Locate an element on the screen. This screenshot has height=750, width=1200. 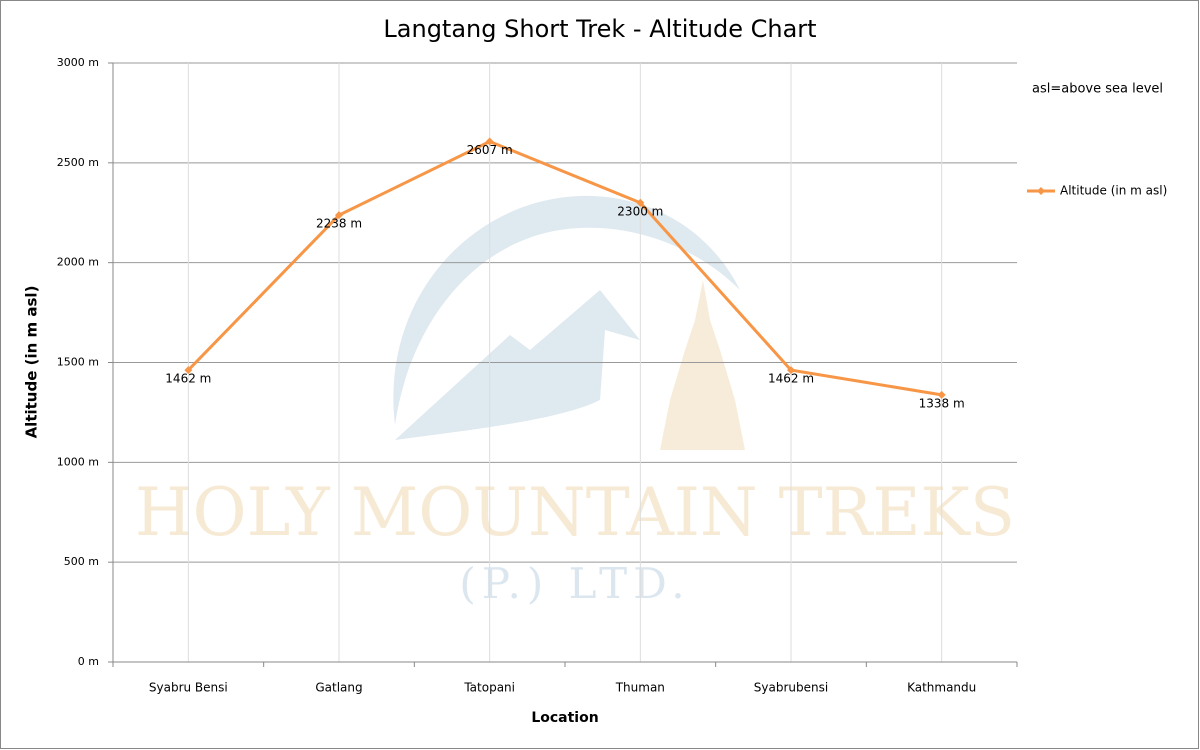
y-tick-label: 2000 m is located at coordinates (78, 262).